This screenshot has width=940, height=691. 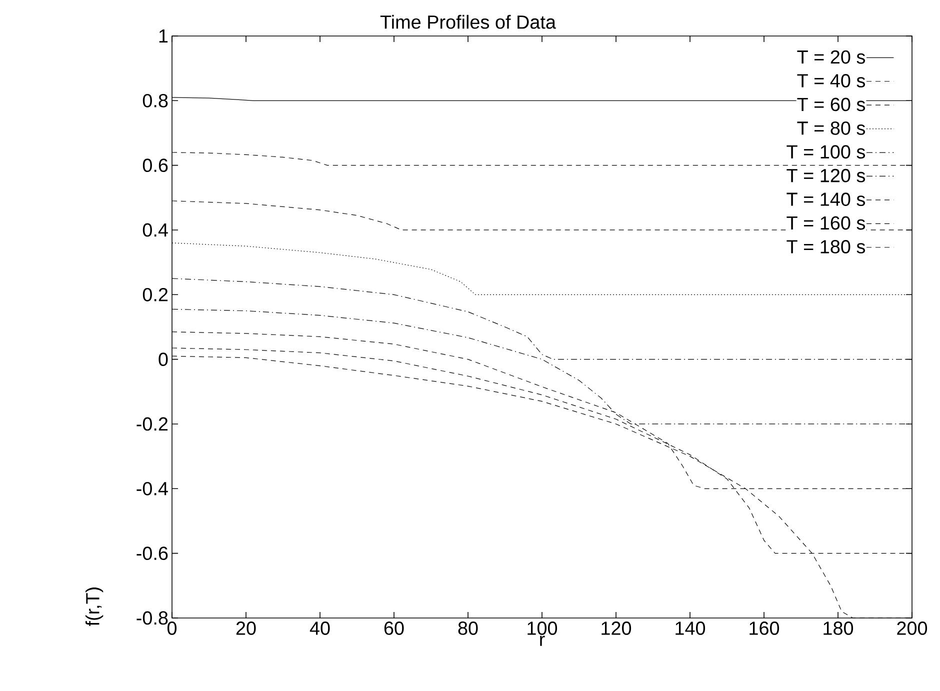 I want to click on x-tick-label: 200, so click(x=912, y=628).